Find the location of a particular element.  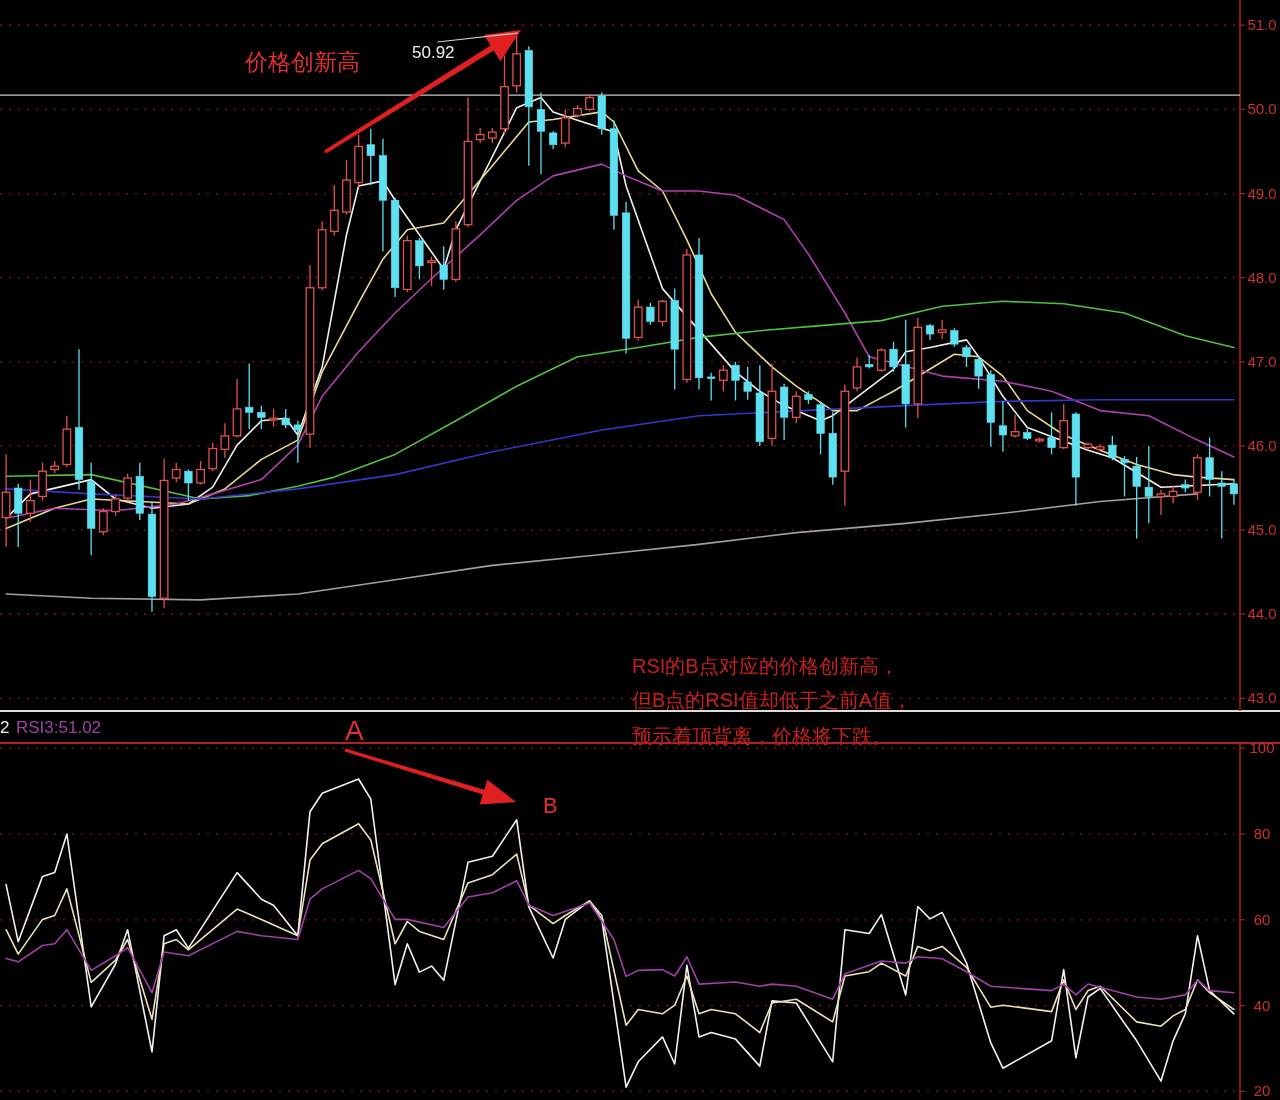

annotation: A is located at coordinates (354, 730).